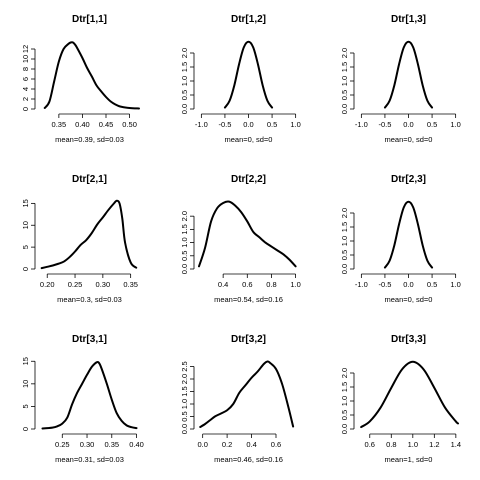  I want to click on x-tick-label: 0.8, so click(271, 284).